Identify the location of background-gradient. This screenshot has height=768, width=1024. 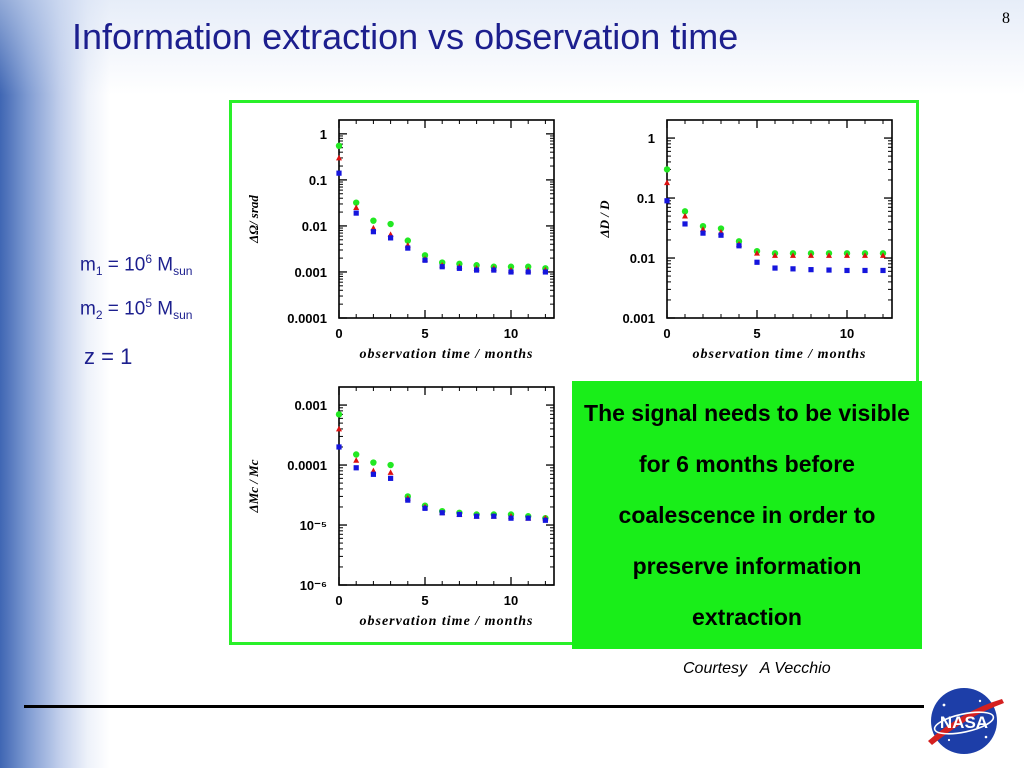
(55, 384).